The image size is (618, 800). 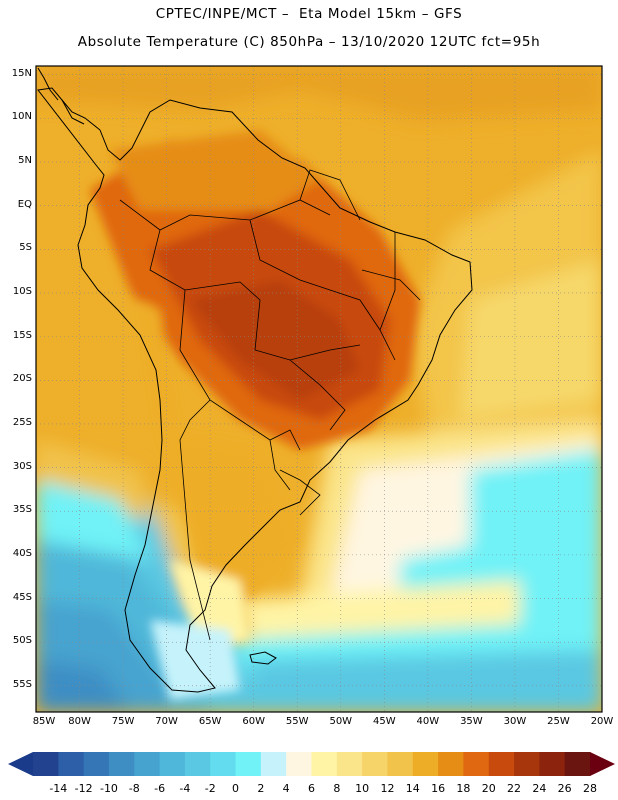 I want to click on colorbar-tick-label: -8, so click(x=134, y=788).